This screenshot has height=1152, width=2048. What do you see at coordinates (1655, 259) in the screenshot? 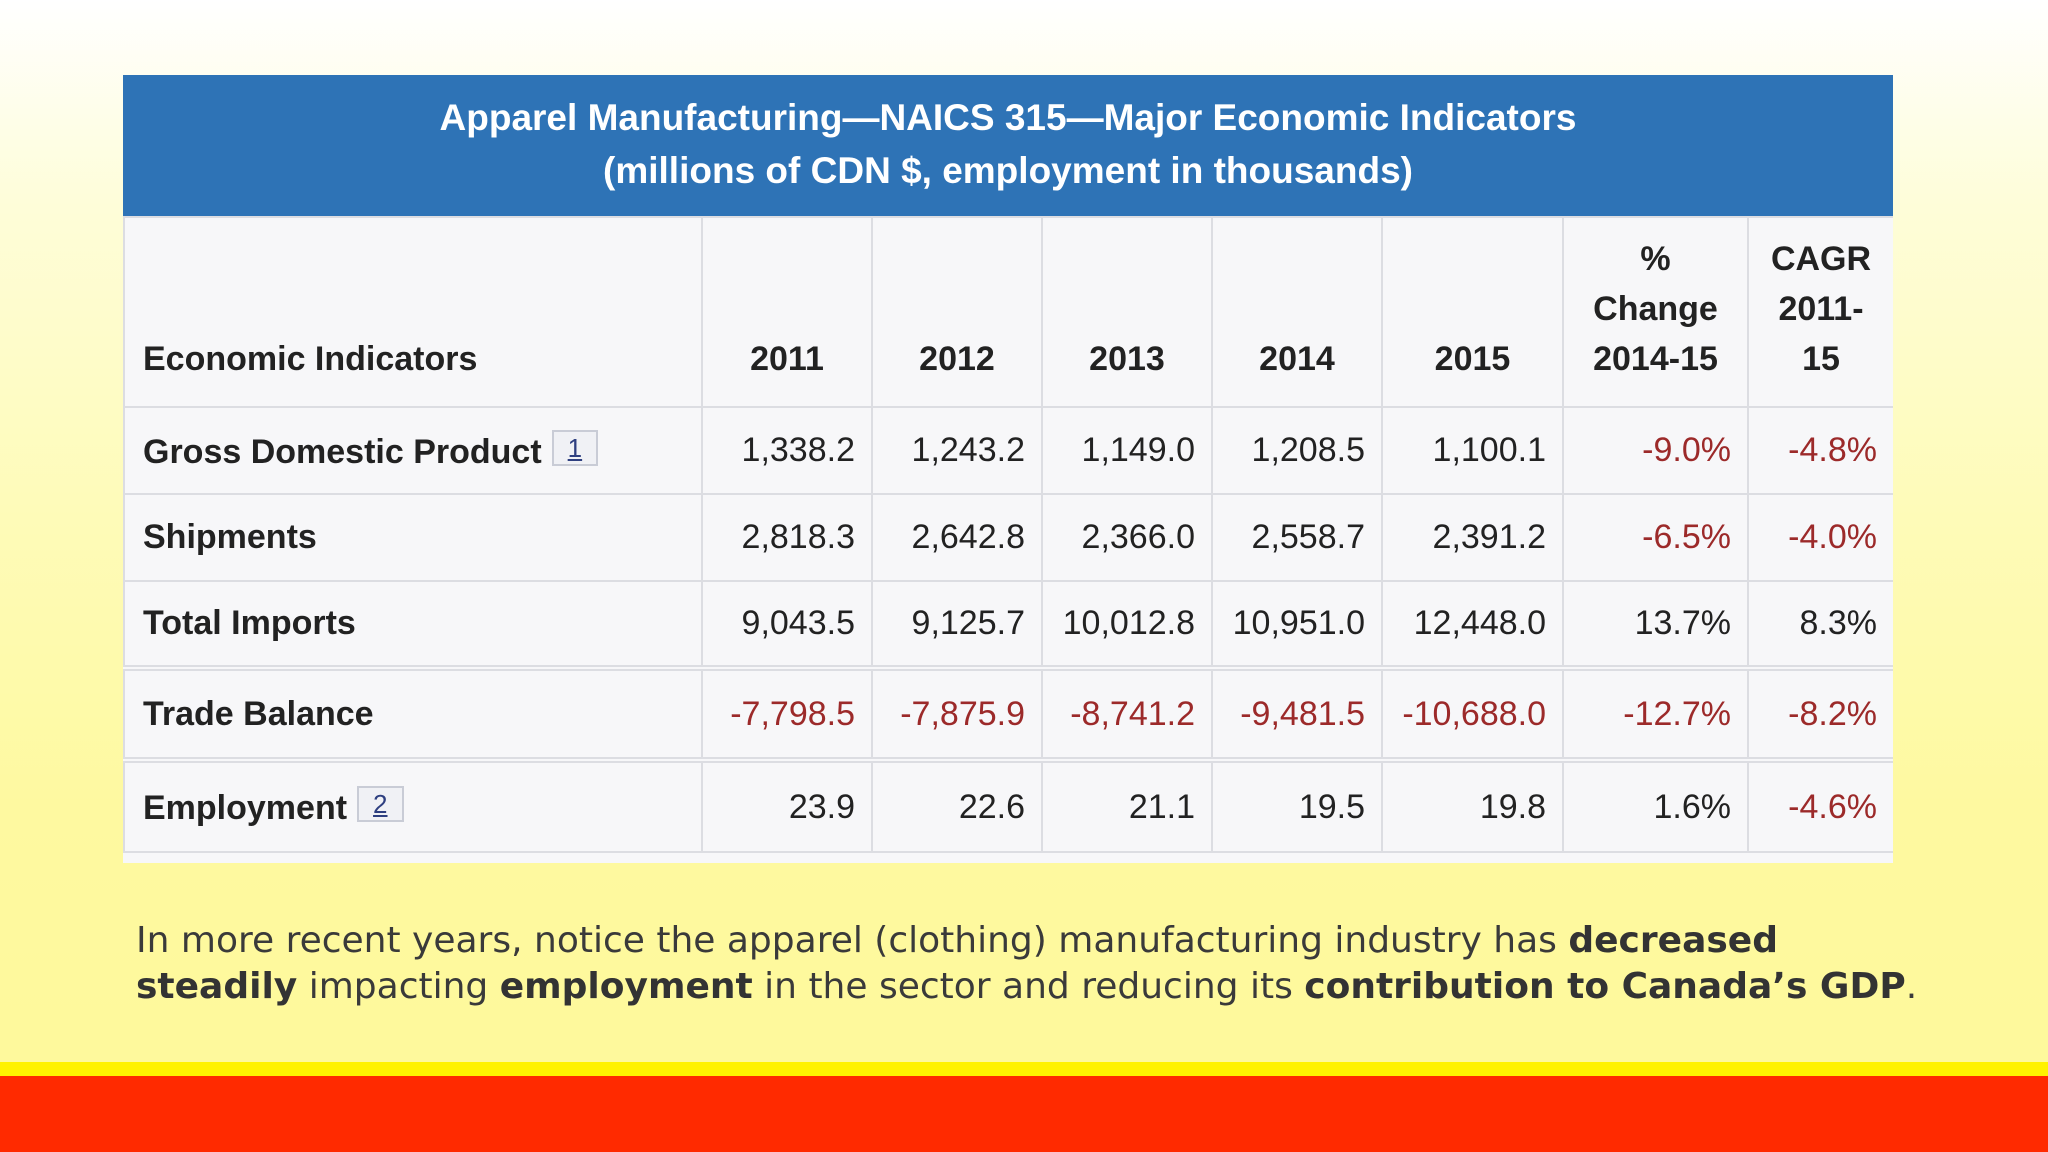
I see `header-change-line1: %` at bounding box center [1655, 259].